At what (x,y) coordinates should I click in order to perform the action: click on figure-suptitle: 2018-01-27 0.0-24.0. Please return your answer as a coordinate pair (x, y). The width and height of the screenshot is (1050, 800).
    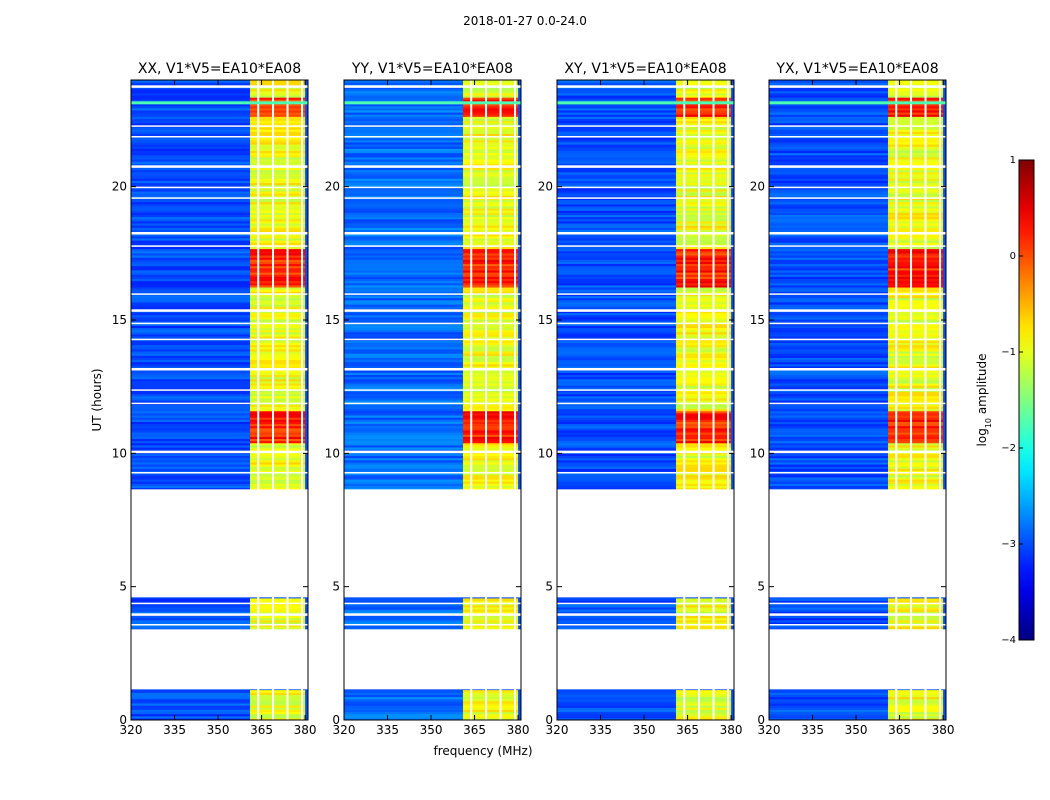
    Looking at the image, I should click on (525, 21).